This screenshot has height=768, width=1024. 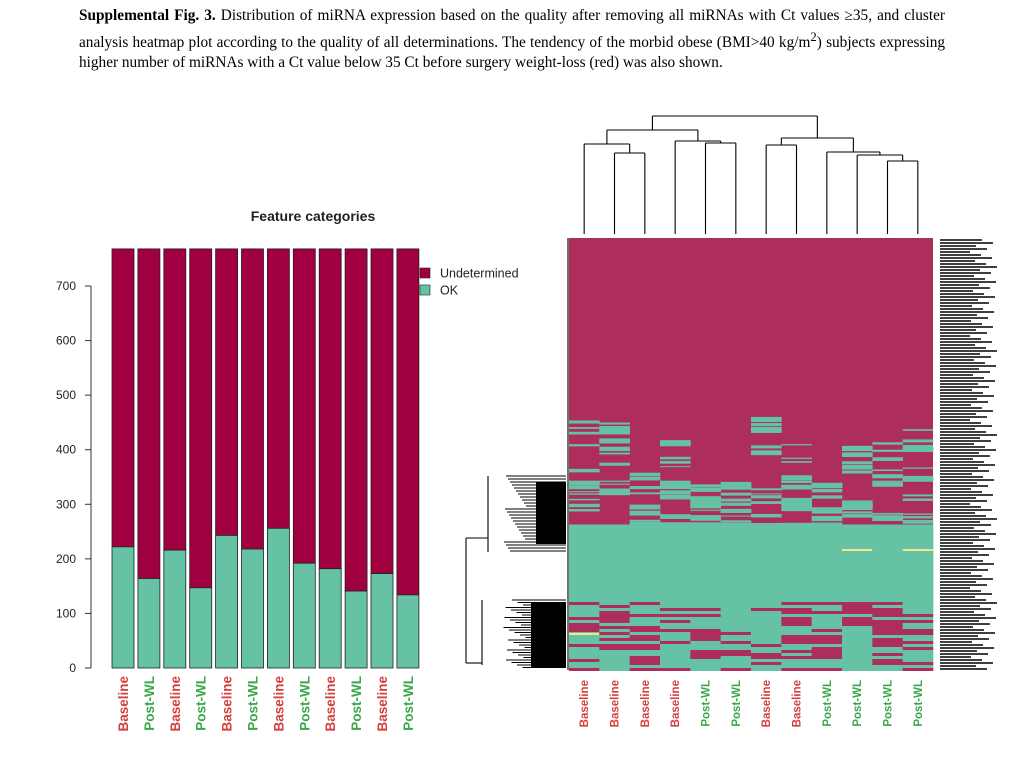 I want to click on dendrogram-leaf-block, so click(x=548, y=635).